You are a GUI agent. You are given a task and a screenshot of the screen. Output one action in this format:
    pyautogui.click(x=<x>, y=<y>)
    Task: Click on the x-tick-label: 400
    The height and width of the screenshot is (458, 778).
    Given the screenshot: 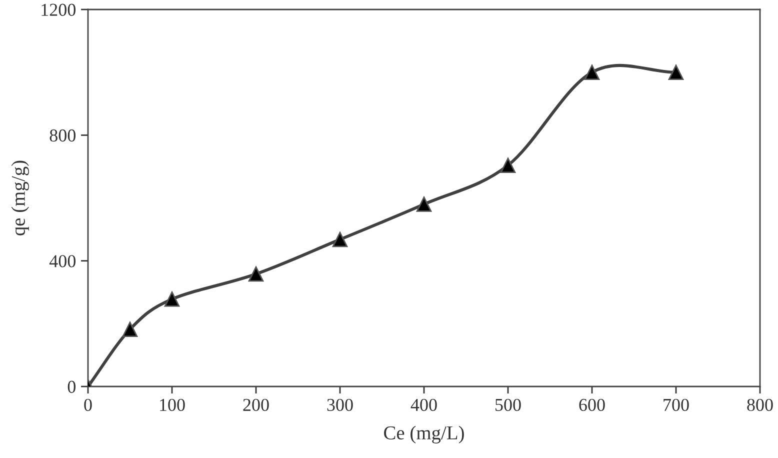 What is the action you would take?
    pyautogui.click(x=423, y=405)
    